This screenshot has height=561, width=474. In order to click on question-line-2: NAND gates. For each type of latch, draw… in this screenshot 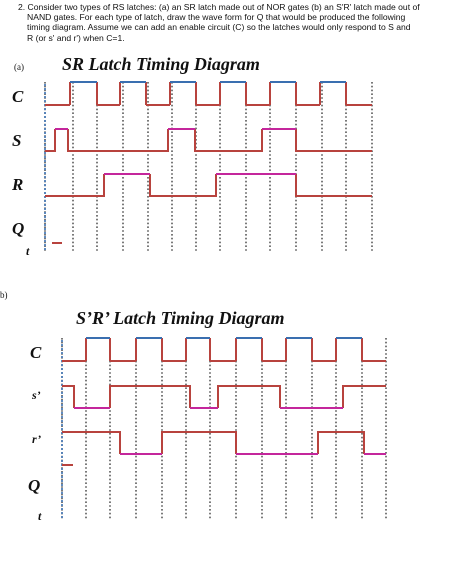, I will do `click(216, 17)`.